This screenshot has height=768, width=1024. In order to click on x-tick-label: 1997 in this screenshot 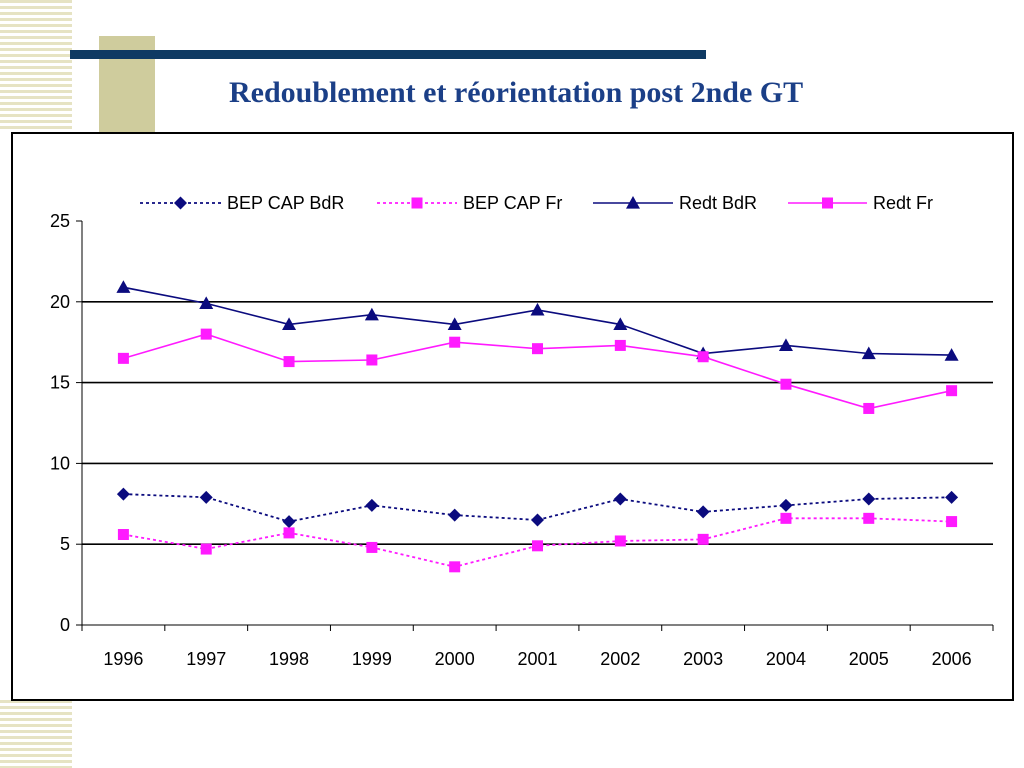, I will do `click(206, 659)`.